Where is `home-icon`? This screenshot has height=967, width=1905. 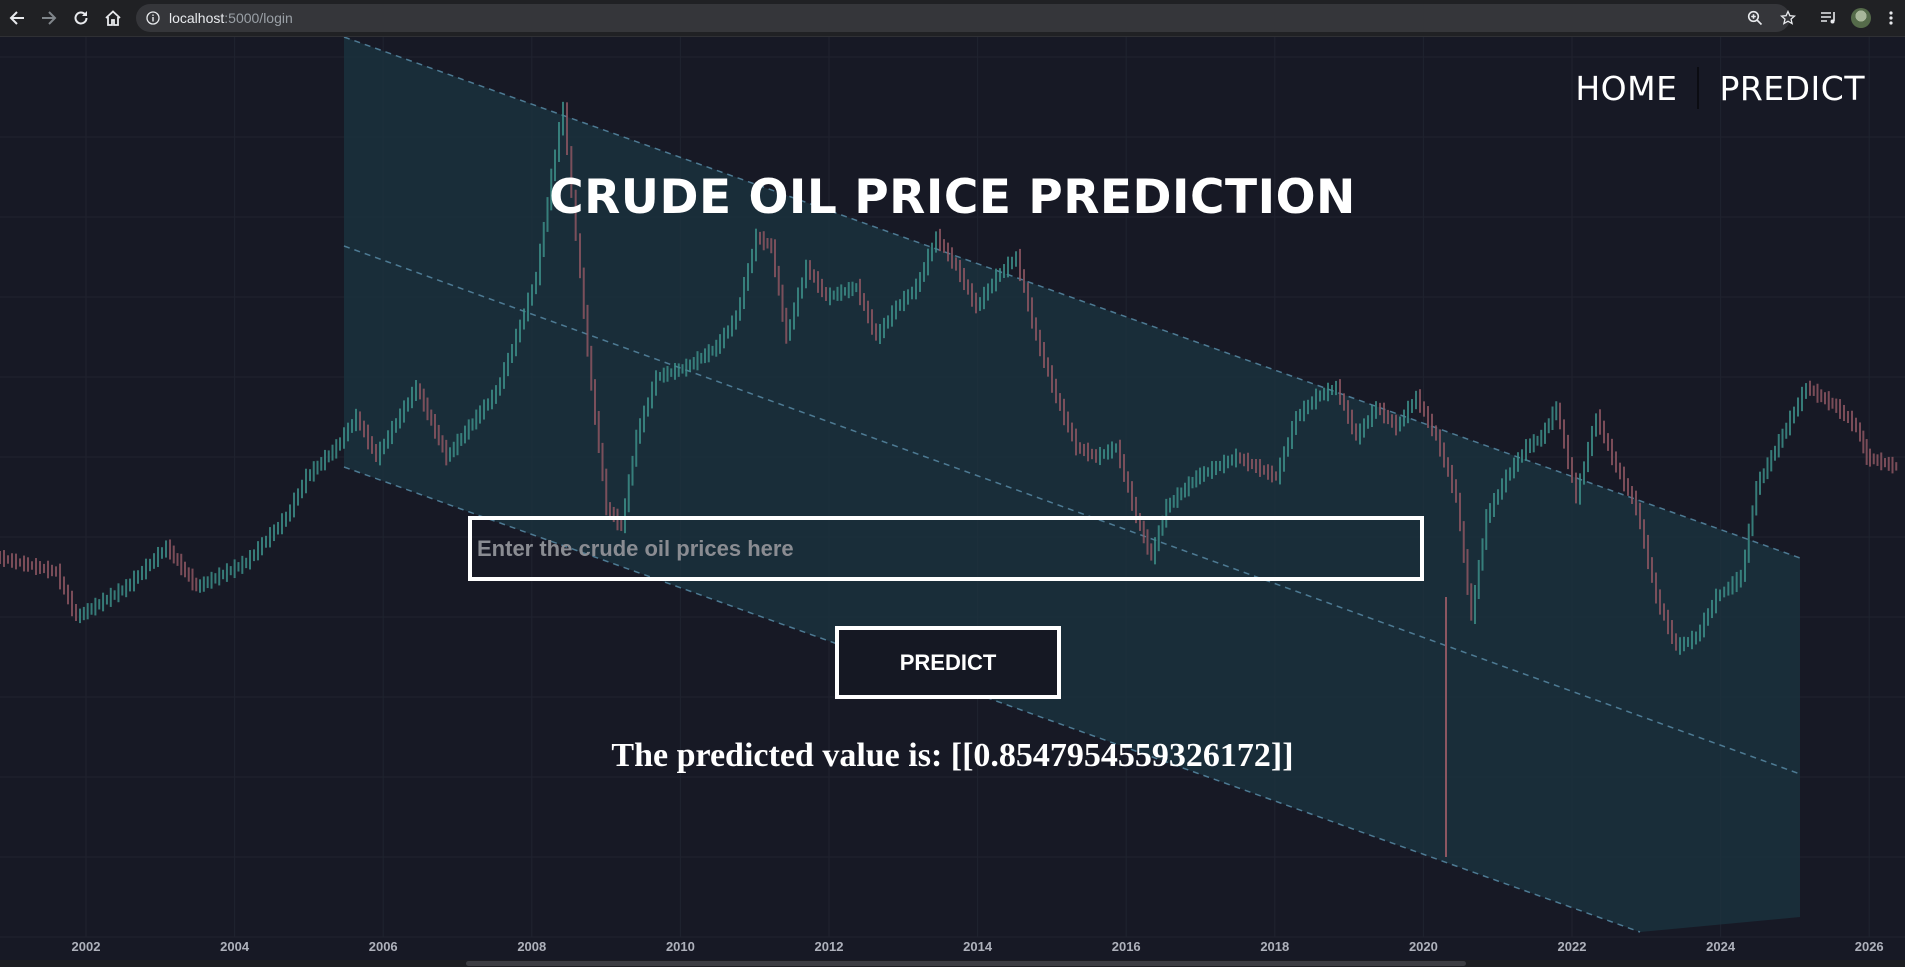
home-icon is located at coordinates (113, 18).